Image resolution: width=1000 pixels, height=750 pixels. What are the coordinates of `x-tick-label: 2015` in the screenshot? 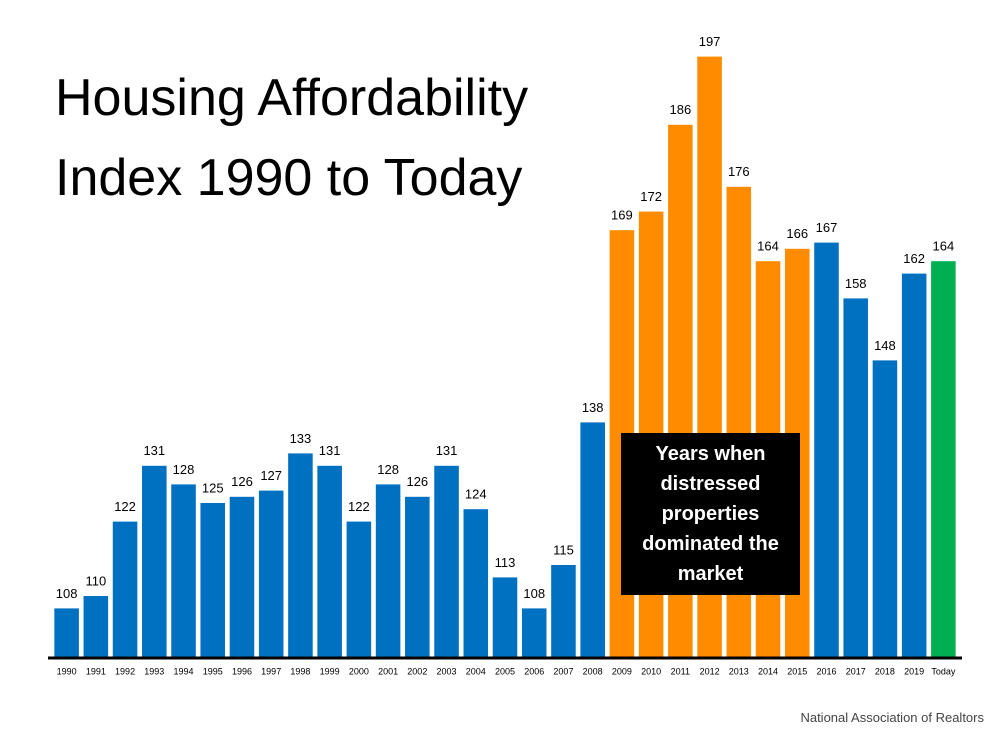 It's located at (797, 671).